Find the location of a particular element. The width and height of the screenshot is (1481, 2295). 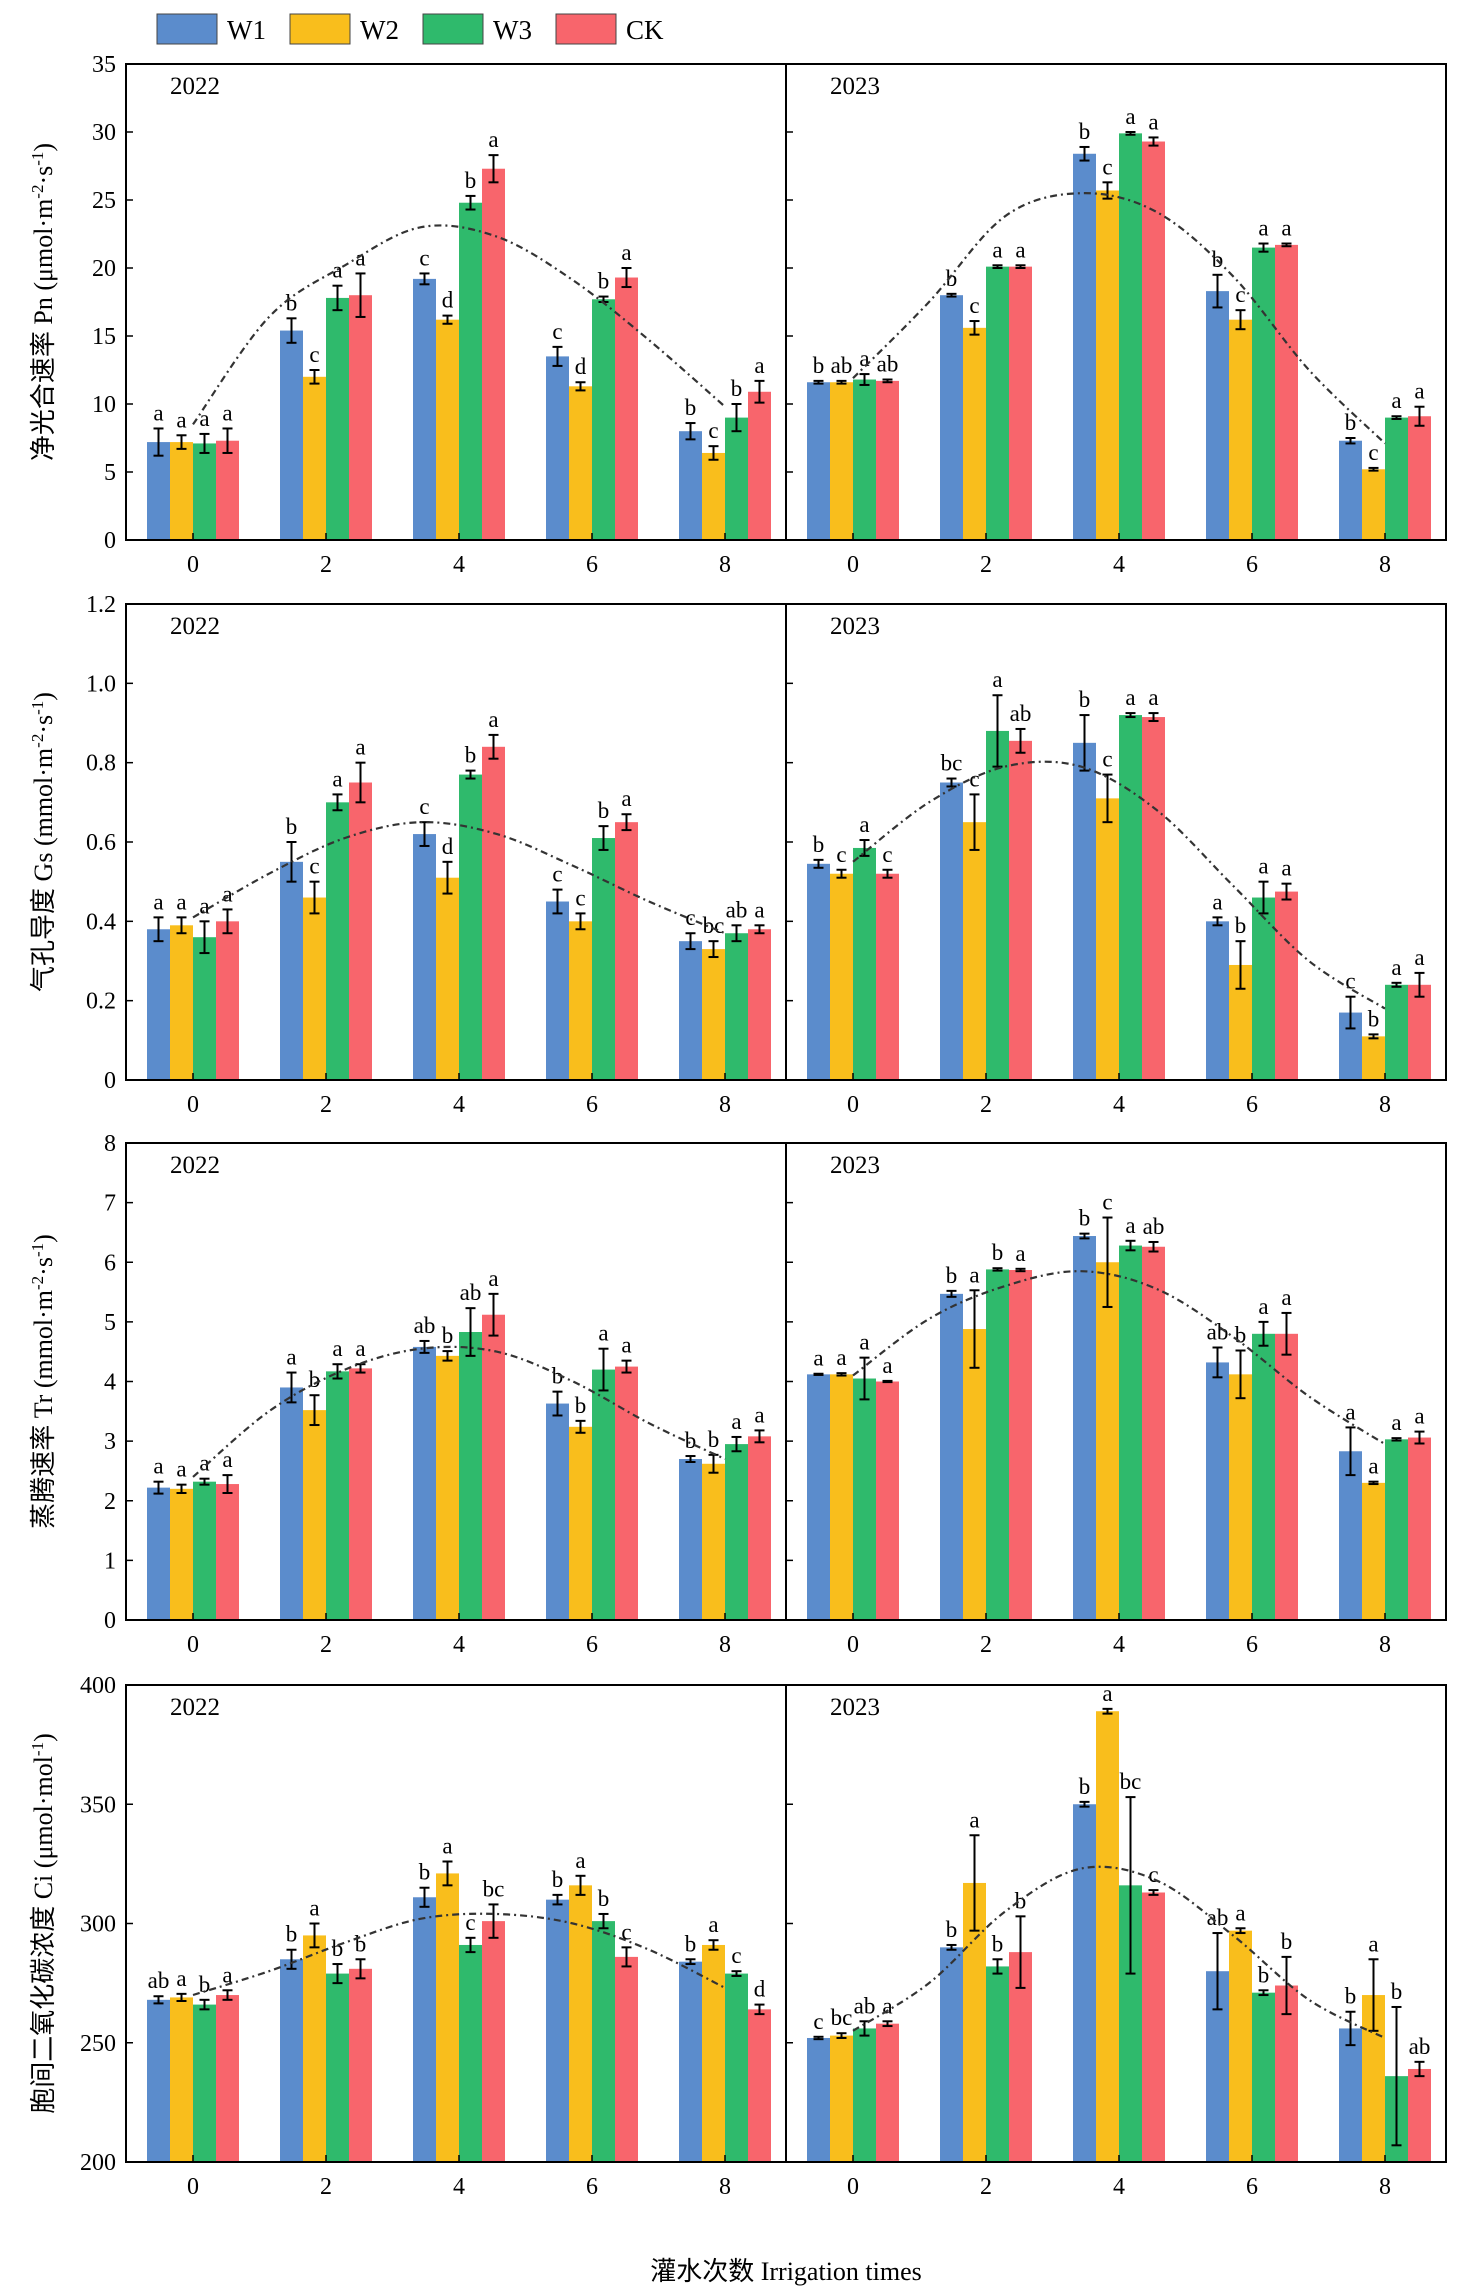

panel-frame is located at coordinates (1116, 1381).